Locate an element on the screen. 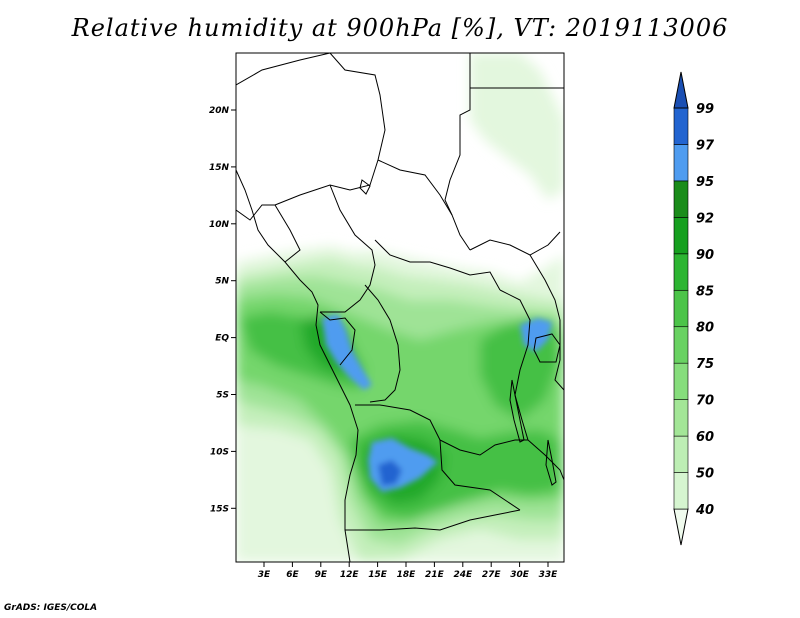 Image resolution: width=800 pixels, height=618 pixels. border-libya-sudan is located at coordinates (457, 134).